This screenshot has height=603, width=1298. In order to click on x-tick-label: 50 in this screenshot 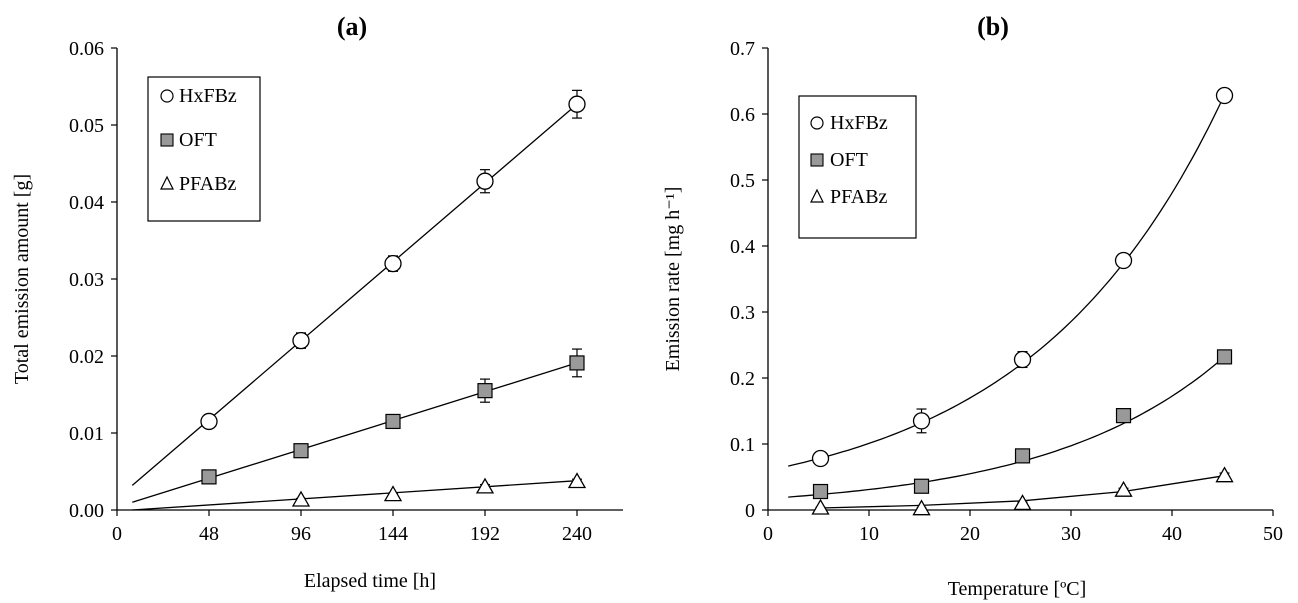, I will do `click(1273, 534)`.